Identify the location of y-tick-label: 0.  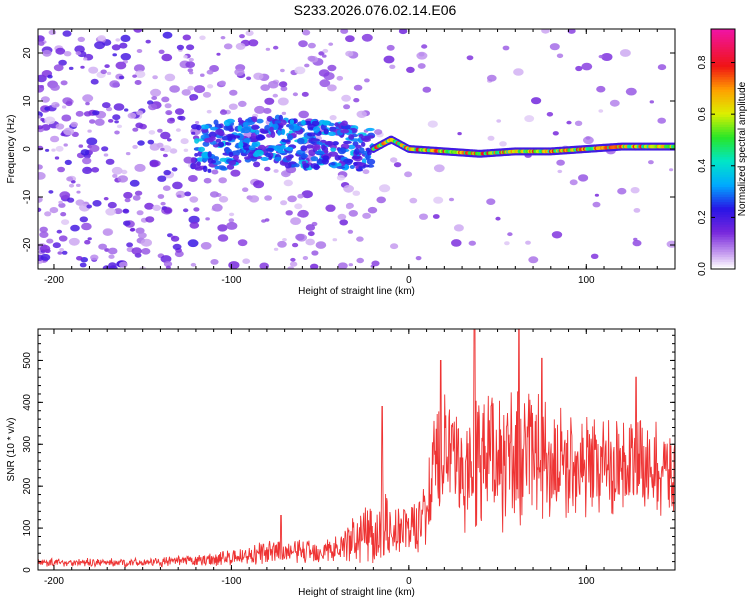
(27, 149).